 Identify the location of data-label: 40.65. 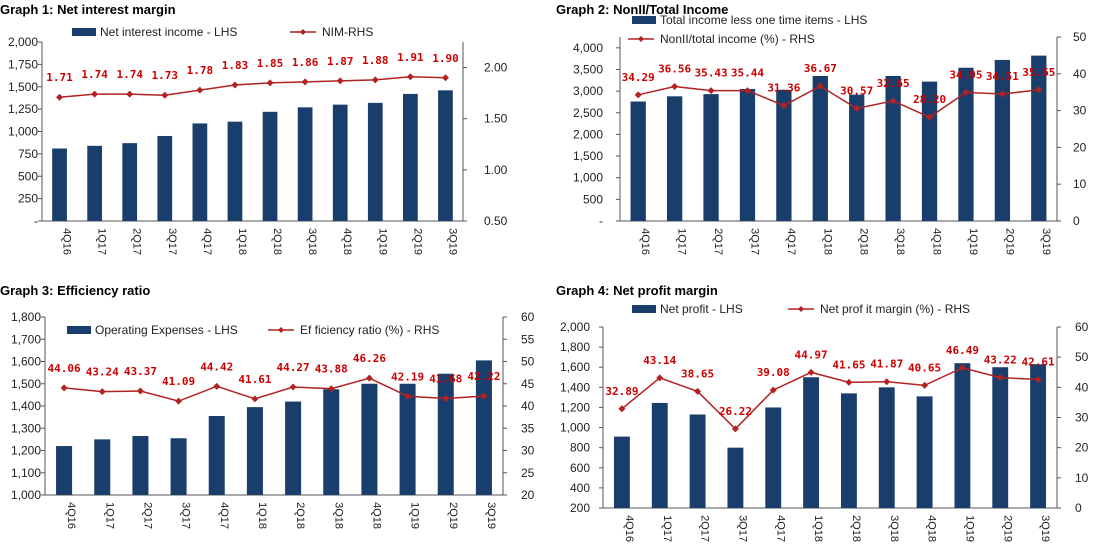
(924, 367).